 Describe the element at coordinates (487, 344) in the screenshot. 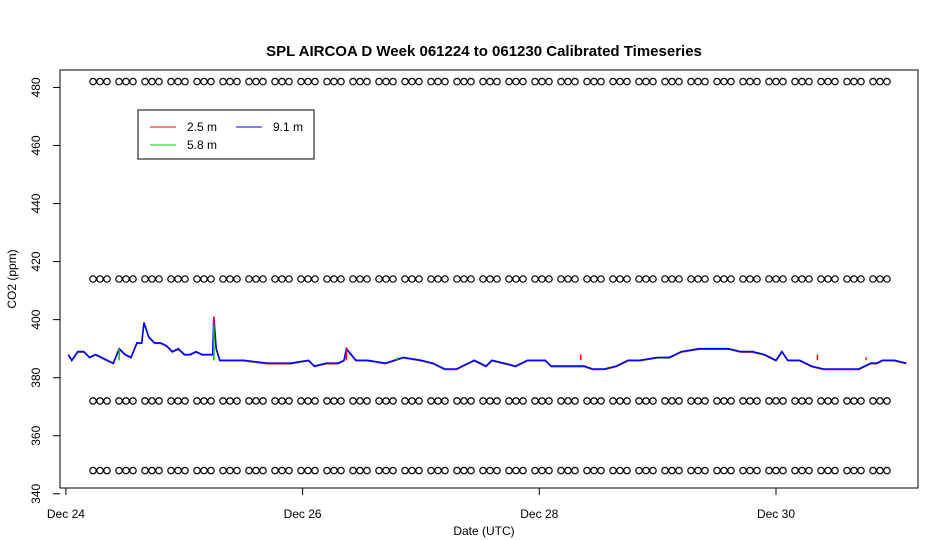

I see `series-line-2-5m` at that location.